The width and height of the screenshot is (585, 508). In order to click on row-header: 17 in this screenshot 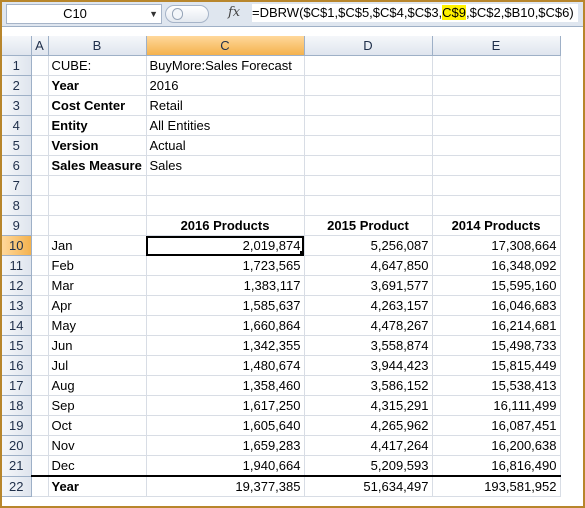, I will do `click(17, 385)`.